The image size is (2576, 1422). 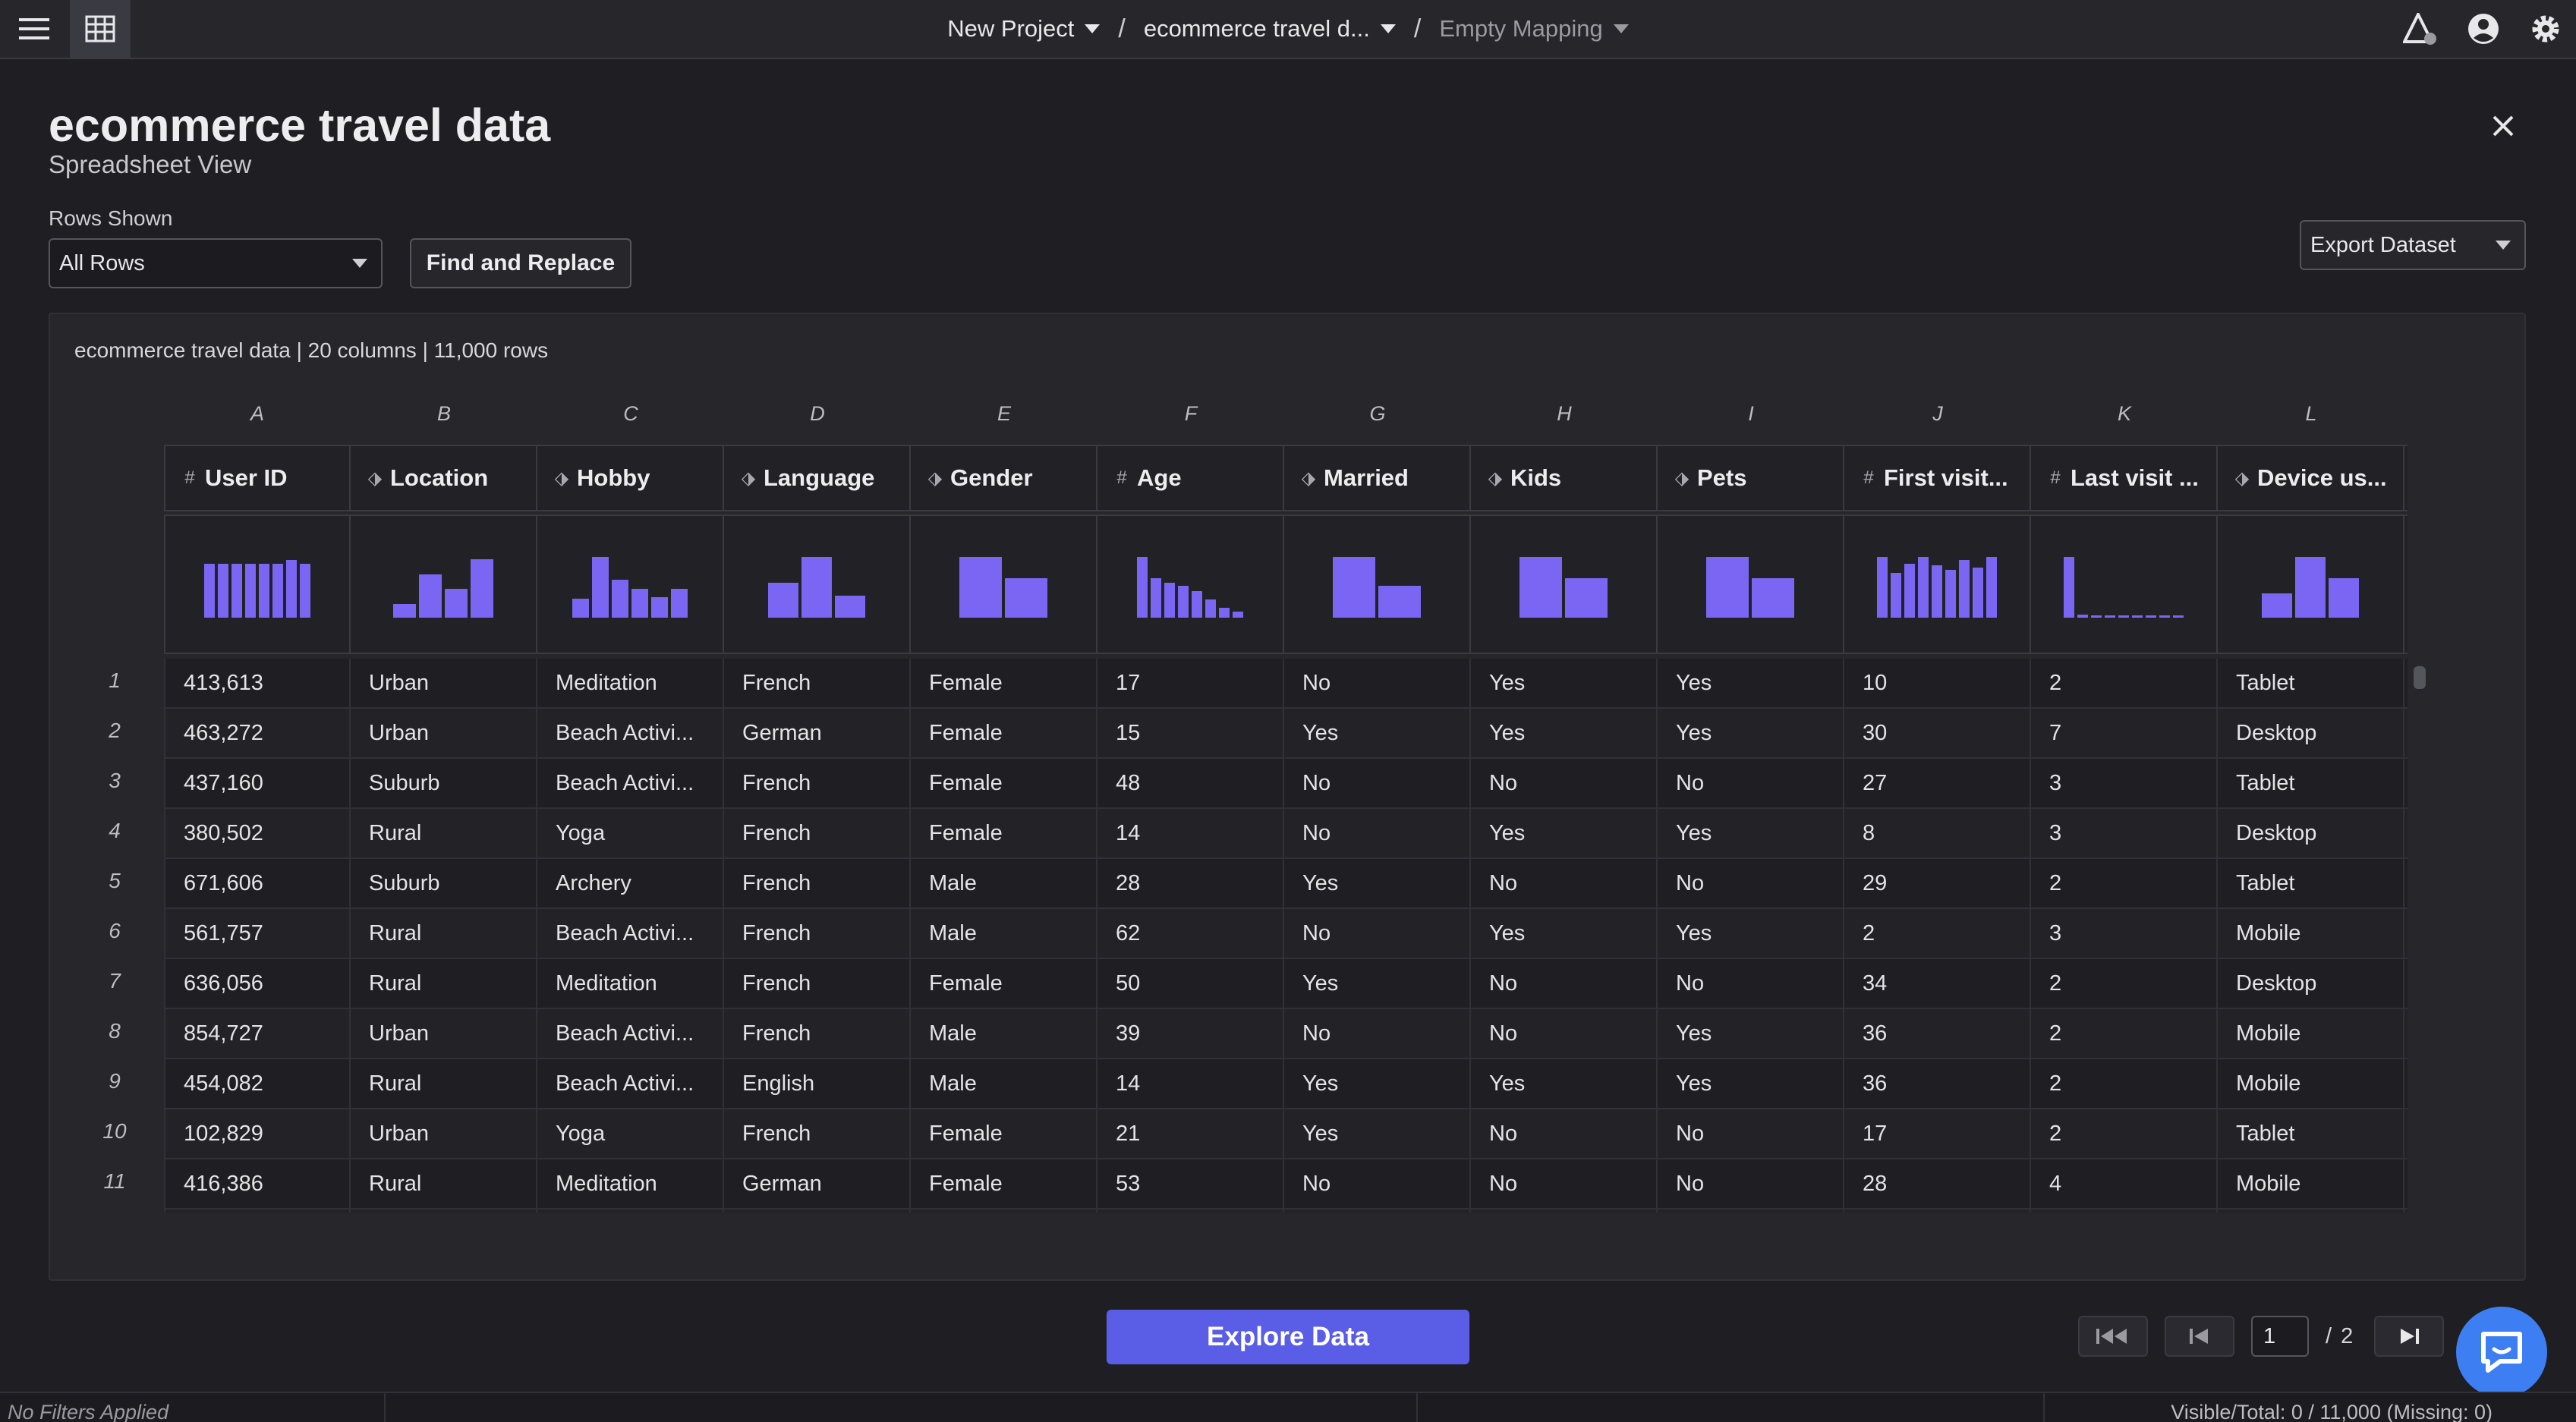 What do you see at coordinates (2545, 29) in the screenshot?
I see `settings-gear-icon` at bounding box center [2545, 29].